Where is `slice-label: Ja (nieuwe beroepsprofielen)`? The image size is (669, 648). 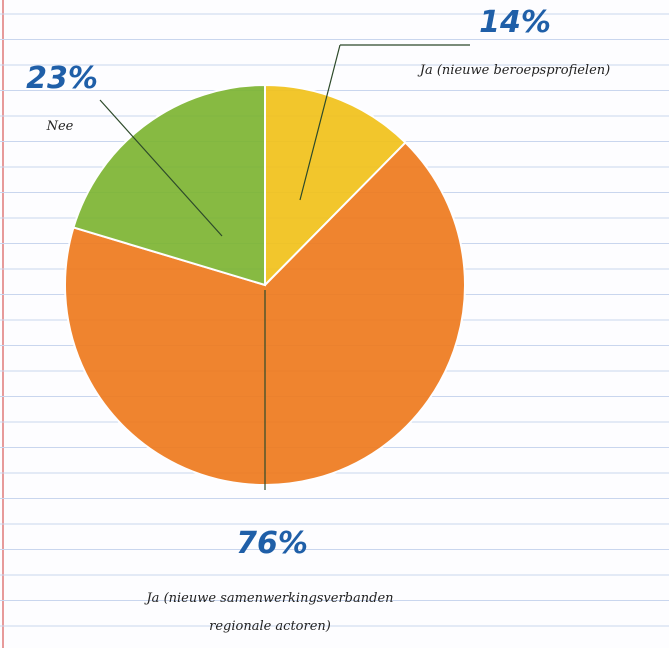
slice-label: Ja (nieuwe beroepsprofielen) is located at coordinates (513, 70).